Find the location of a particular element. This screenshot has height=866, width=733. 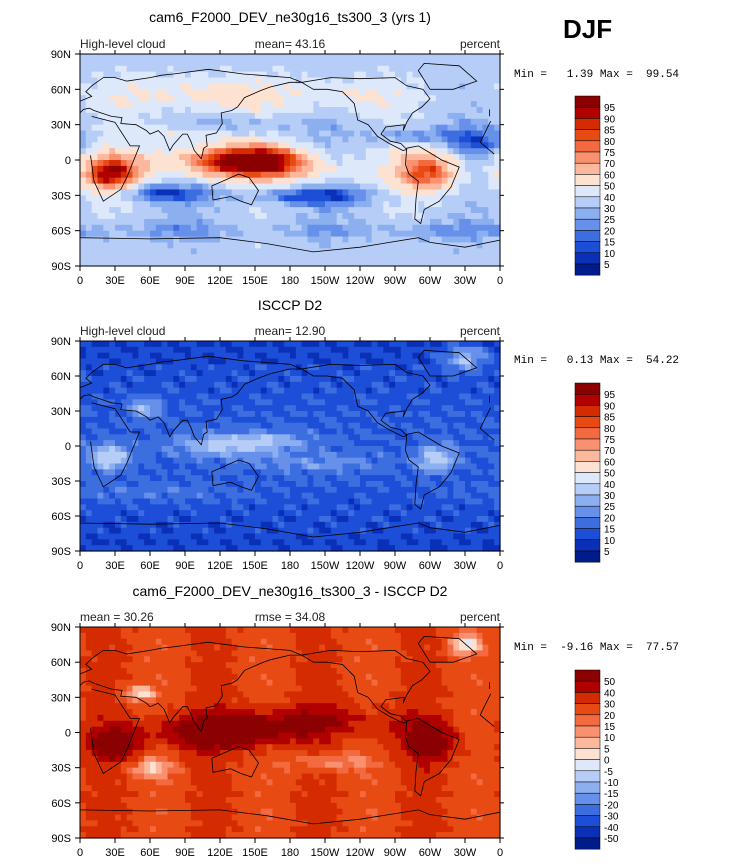

x-tick-label: 150W is located at coordinates (325, 281).